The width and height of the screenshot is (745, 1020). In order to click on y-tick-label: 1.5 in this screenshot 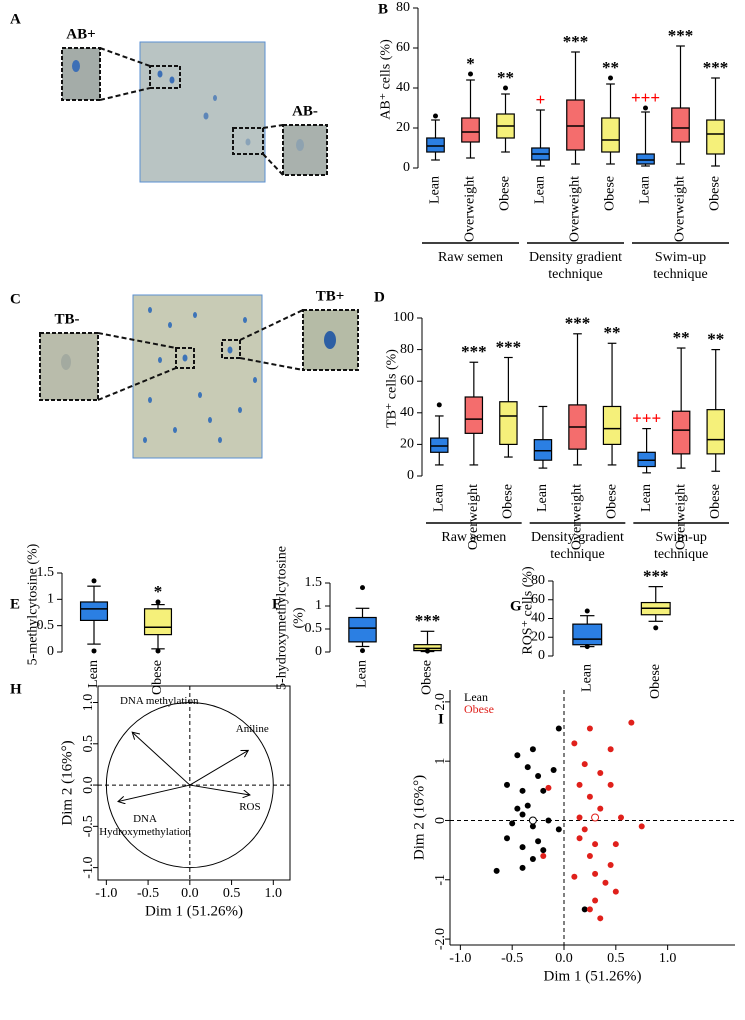, I will do `click(314, 582)`.